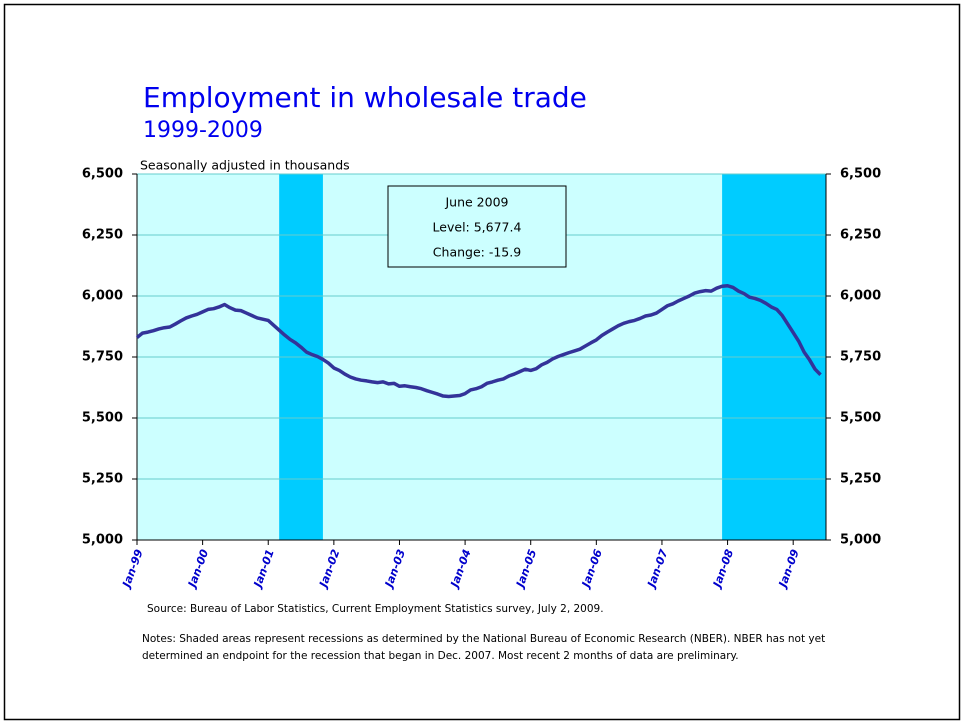  I want to click on y-tick-label: 5,750, so click(102, 357).